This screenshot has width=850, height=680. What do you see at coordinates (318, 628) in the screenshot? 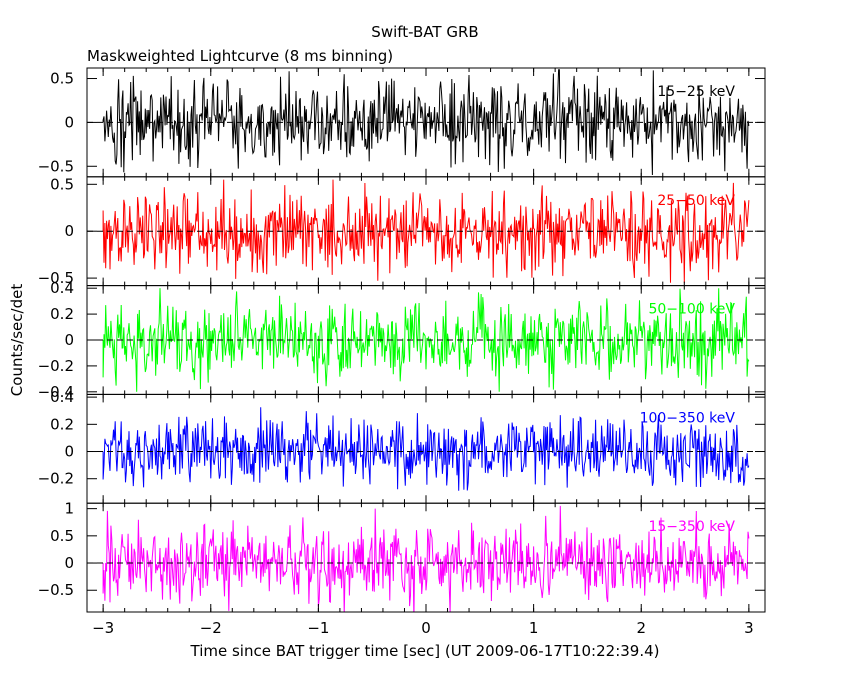
I see `x-tick-label: −1` at bounding box center [318, 628].